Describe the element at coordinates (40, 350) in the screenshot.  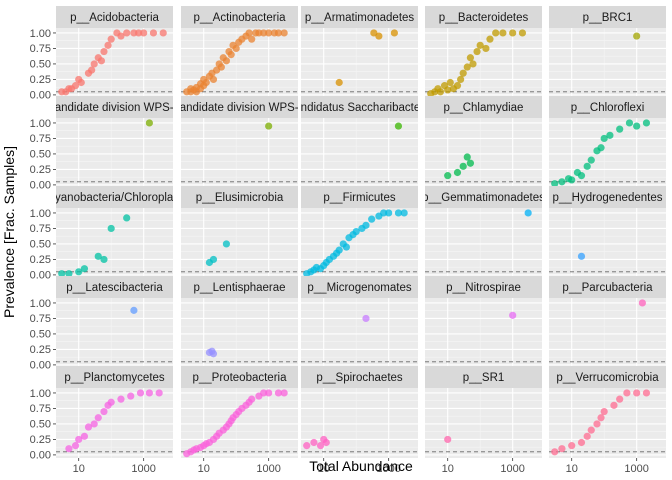
I see `y-tick-label: 0.25` at that location.